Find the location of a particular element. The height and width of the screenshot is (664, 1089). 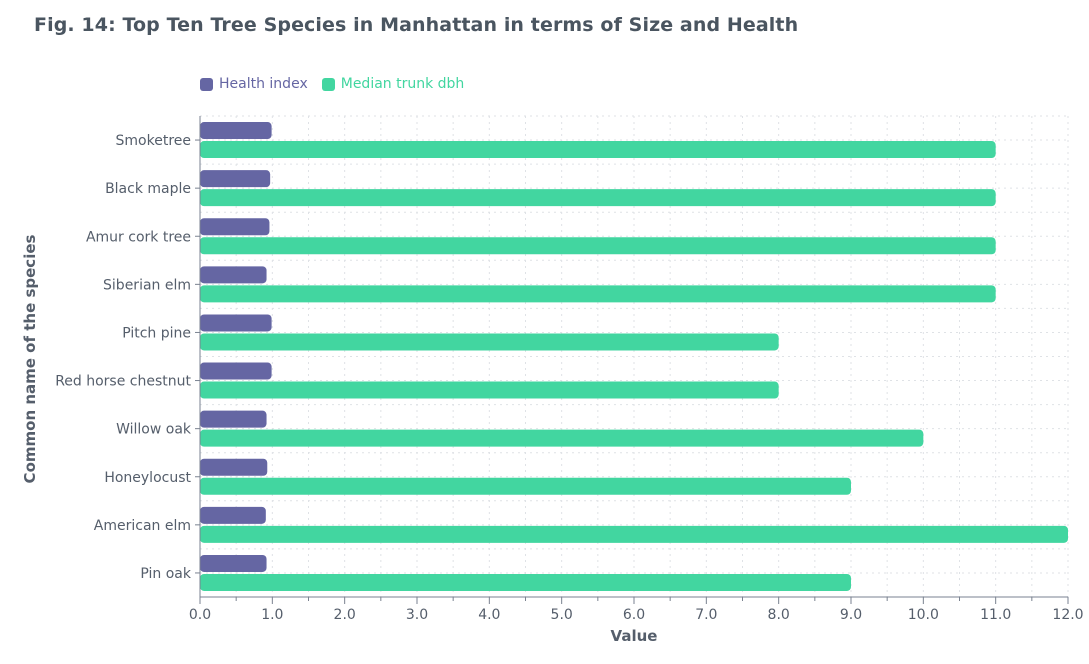

legend-swatch-health-index is located at coordinates (206, 84).